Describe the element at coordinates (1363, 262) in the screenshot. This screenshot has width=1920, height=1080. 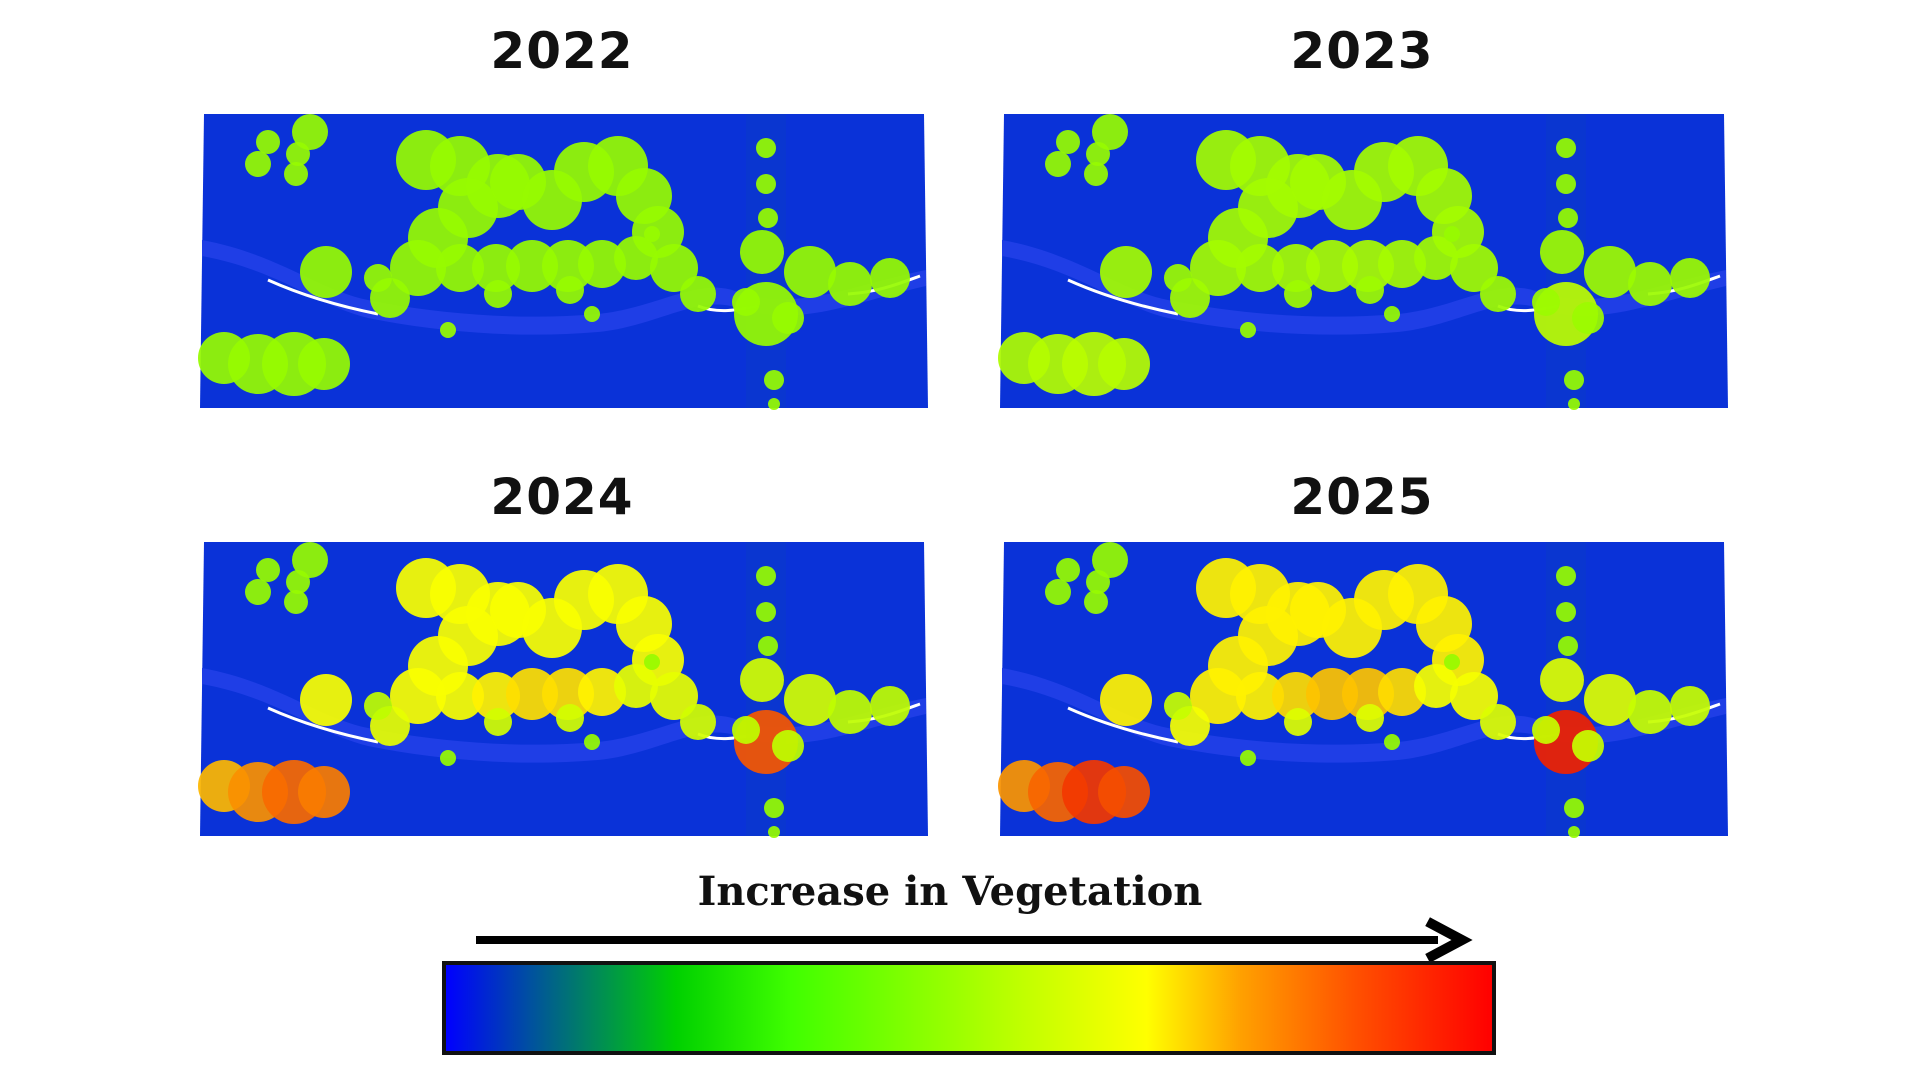
I see `vegetation-map-2023` at that location.